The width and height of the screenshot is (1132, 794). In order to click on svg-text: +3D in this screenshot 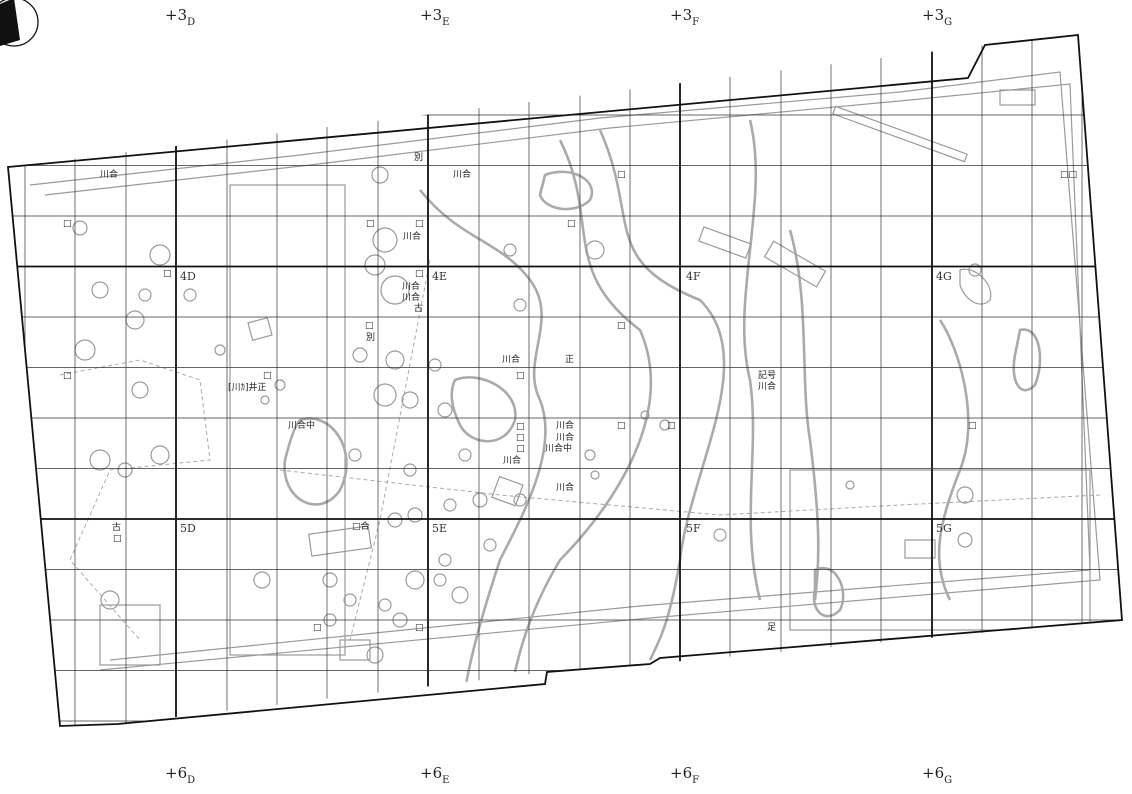, I will do `click(180, 17)`.